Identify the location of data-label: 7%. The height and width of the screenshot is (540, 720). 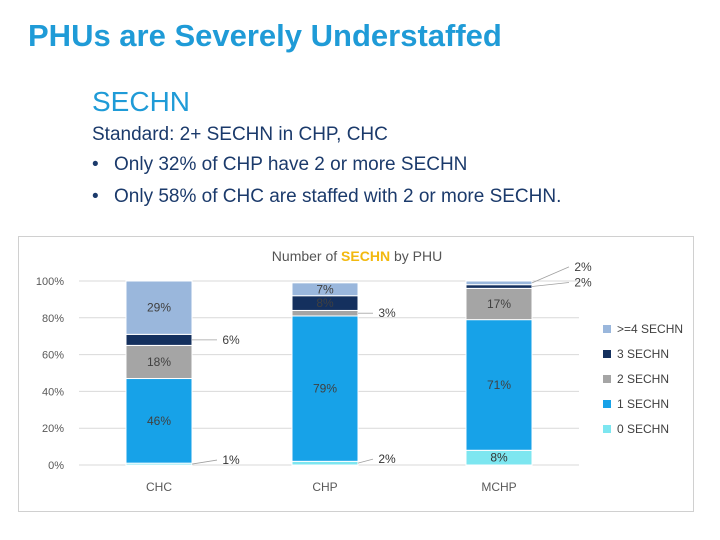
(325, 289).